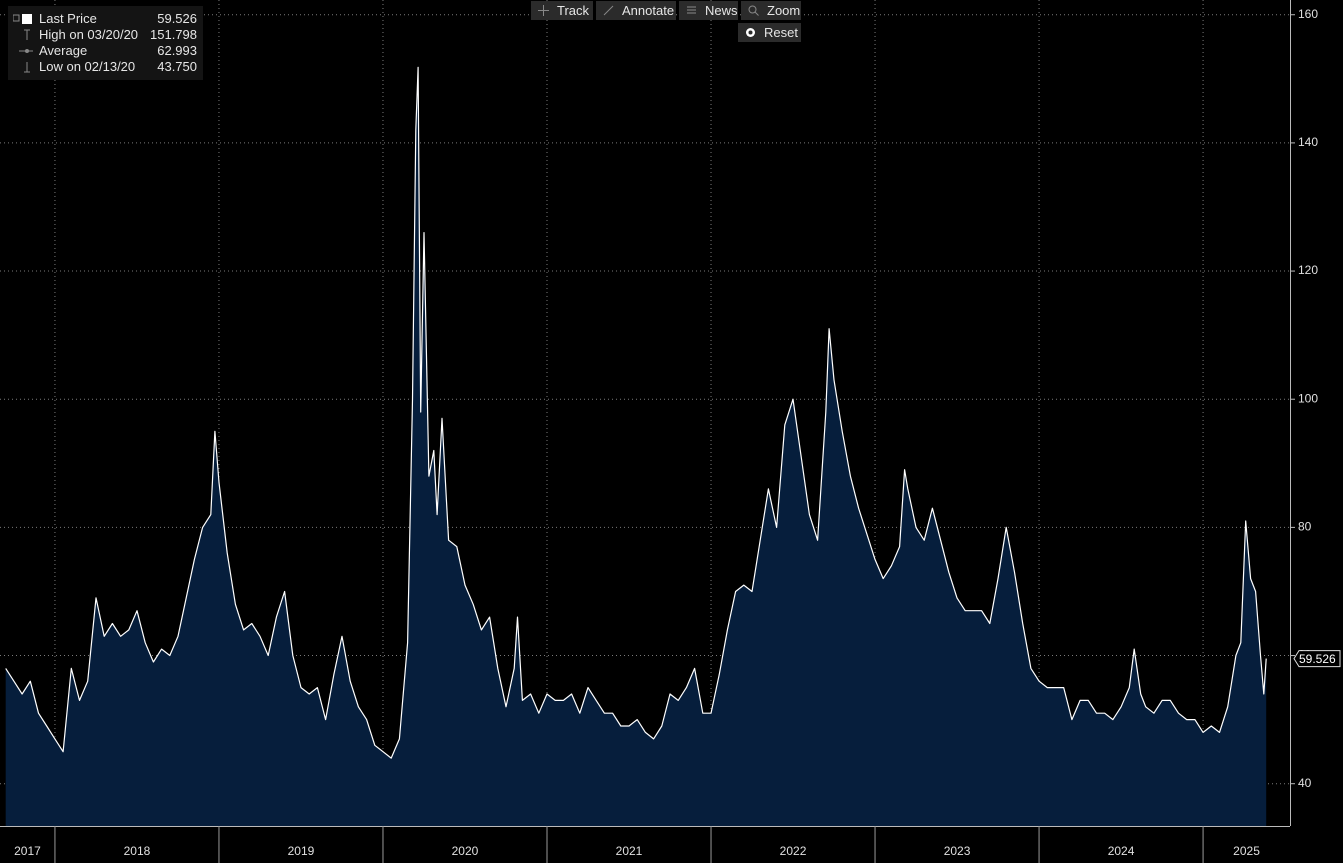 This screenshot has height=863, width=1343. I want to click on x-tick-label: 2017, so click(27, 851).